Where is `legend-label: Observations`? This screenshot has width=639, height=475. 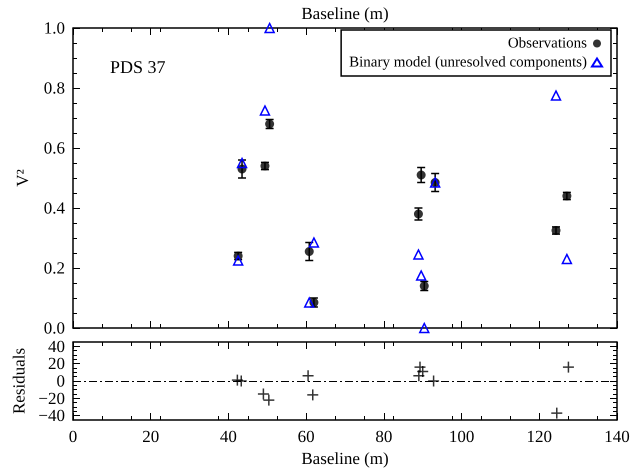
legend-label: Observations is located at coordinates (548, 44).